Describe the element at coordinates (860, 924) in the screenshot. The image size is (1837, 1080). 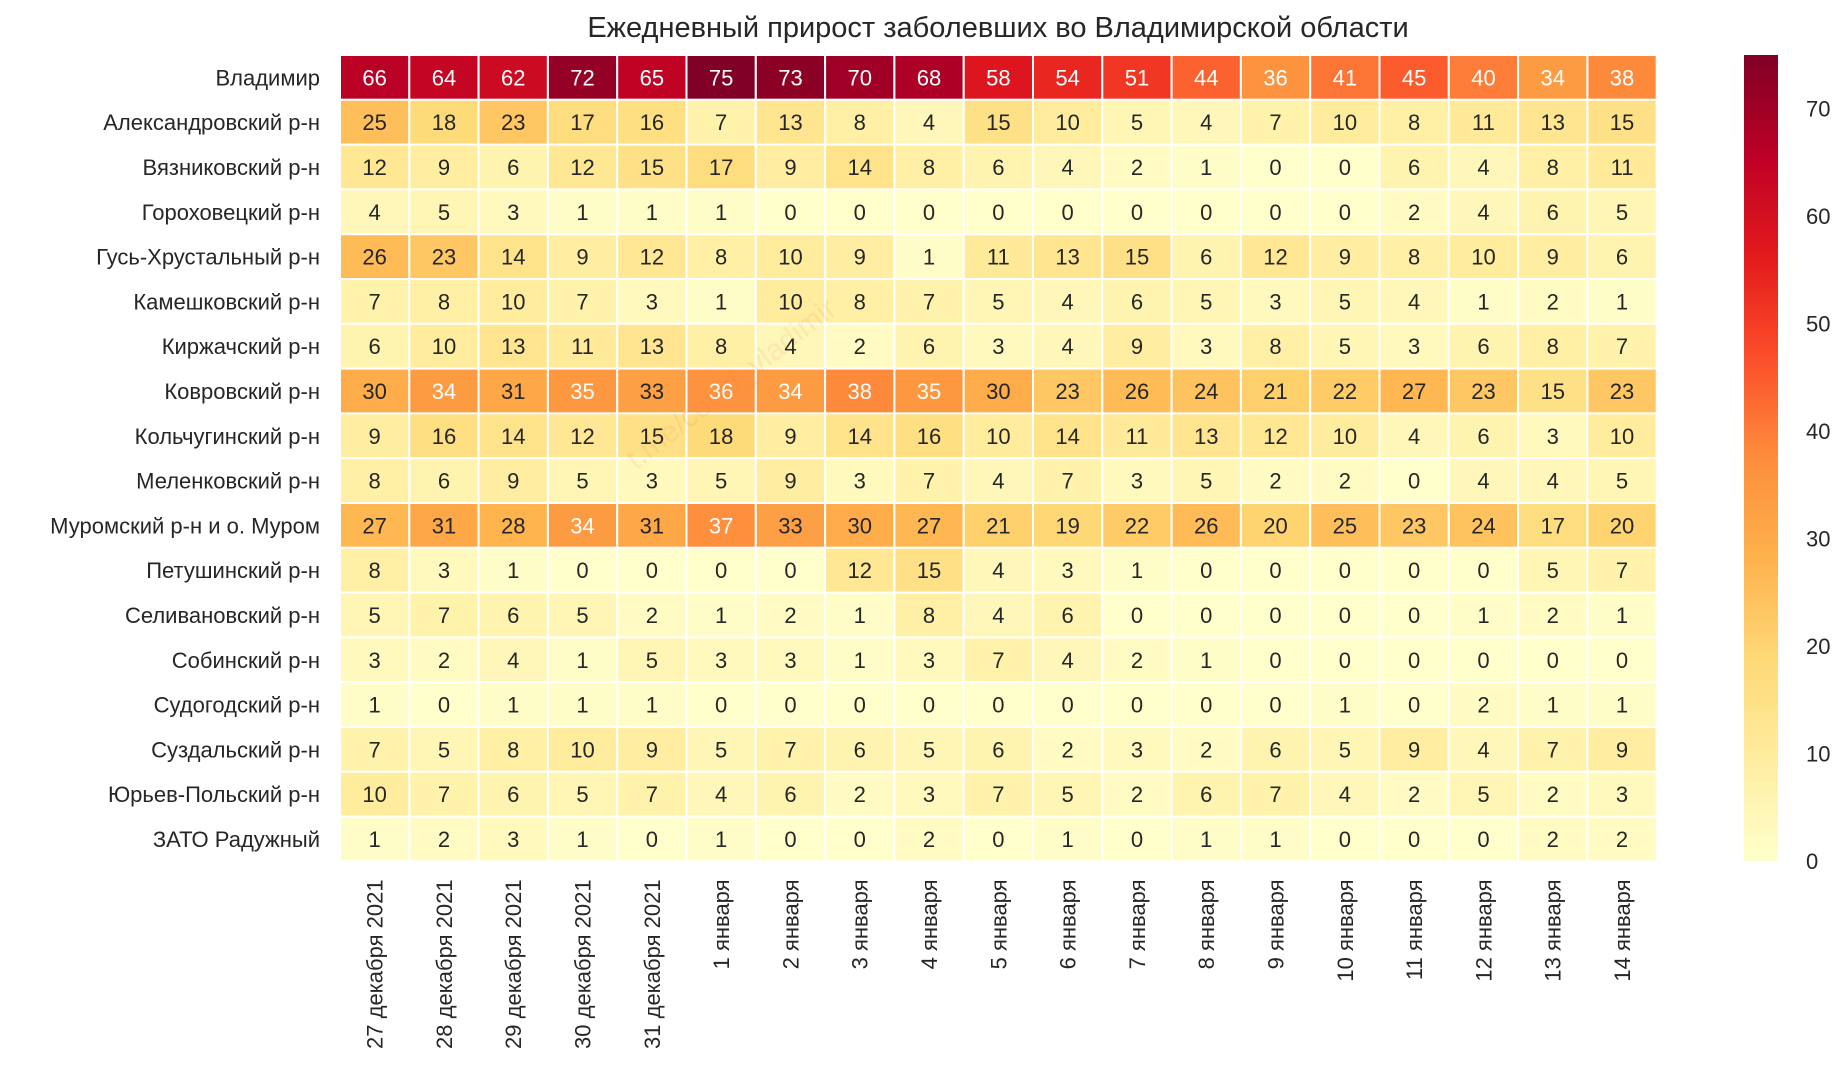
I see `column-label: 3 января` at that location.